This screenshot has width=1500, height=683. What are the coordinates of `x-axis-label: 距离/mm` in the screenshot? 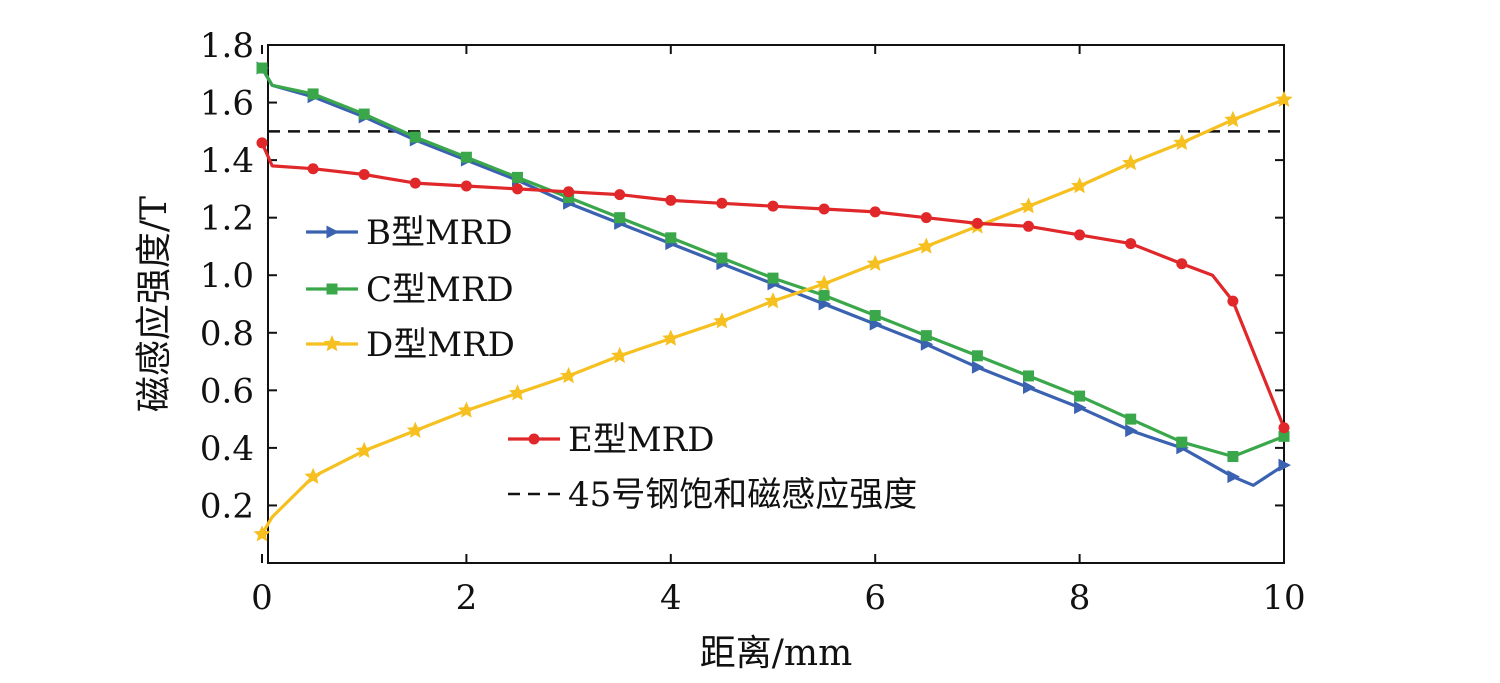 It's located at (776, 653).